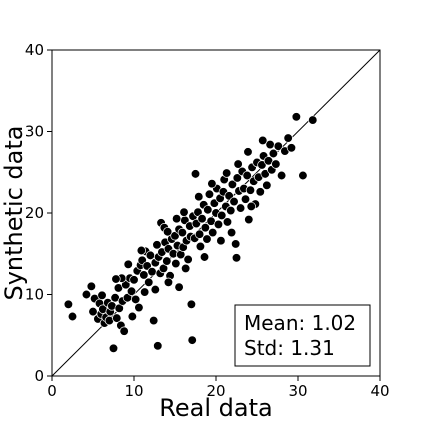 The width and height of the screenshot is (423, 423). Describe the element at coordinates (34, 50) in the screenshot. I see `y-tick-label: 40` at that location.